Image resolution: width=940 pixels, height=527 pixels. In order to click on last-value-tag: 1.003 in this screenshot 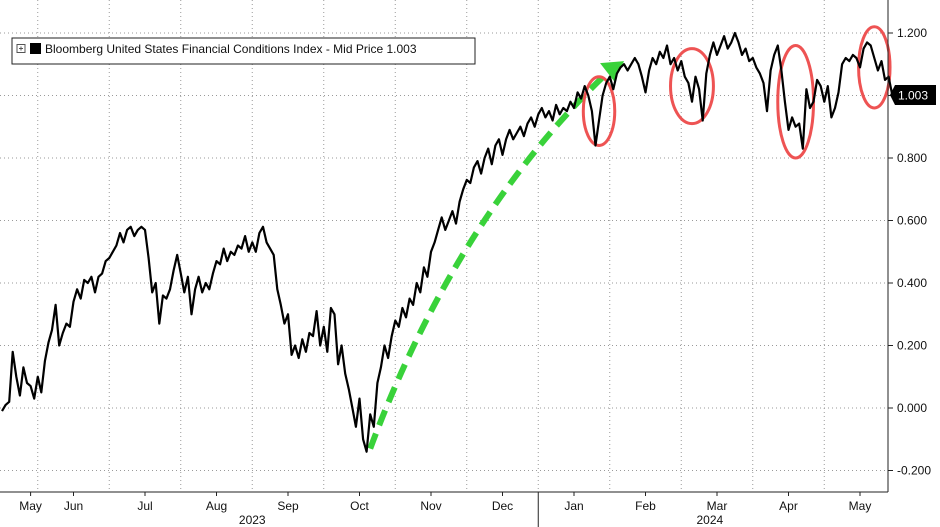, I will do `click(913, 95)`.